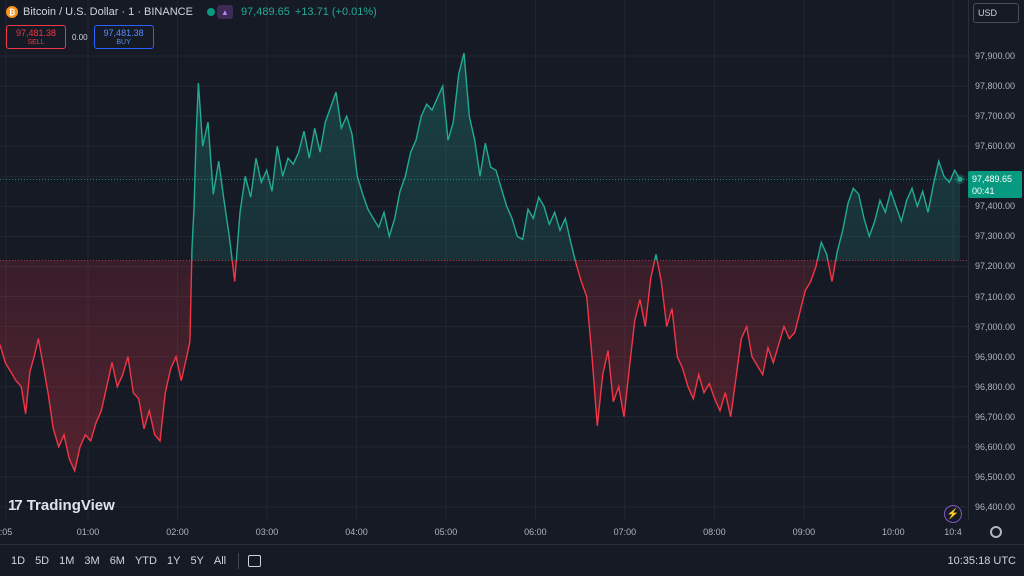 The width and height of the screenshot is (1024, 576). Describe the element at coordinates (953, 514) in the screenshot. I see `replay-icon: ⚡` at that location.